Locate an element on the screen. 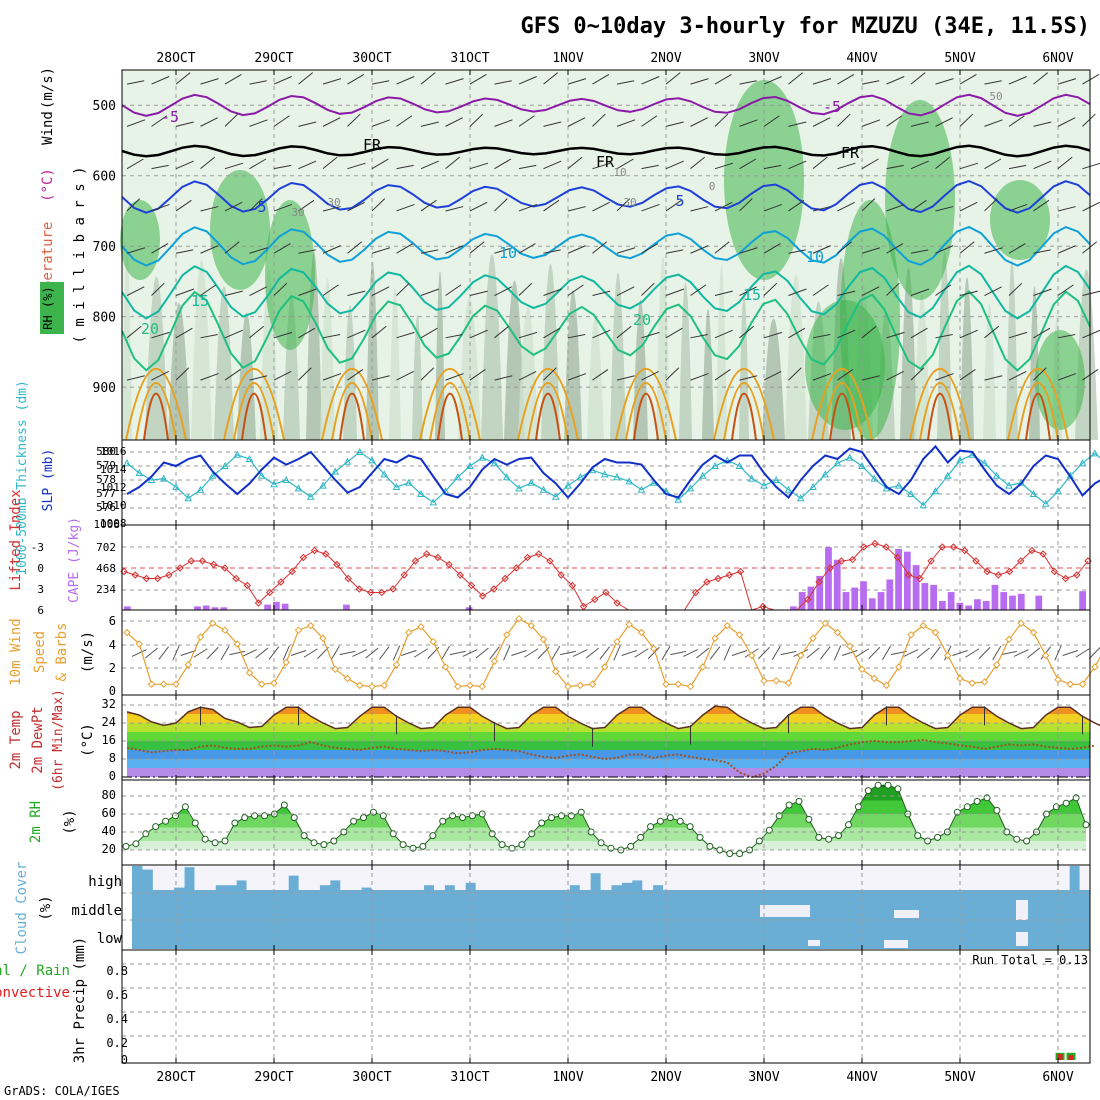  rh-label: 2m RH is located at coordinates (36, 822).